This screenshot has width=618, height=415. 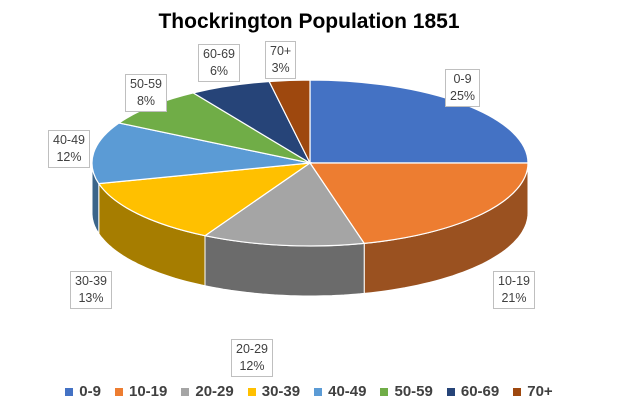 I want to click on data-label-30-39: 30-39 13%, so click(x=91, y=290).